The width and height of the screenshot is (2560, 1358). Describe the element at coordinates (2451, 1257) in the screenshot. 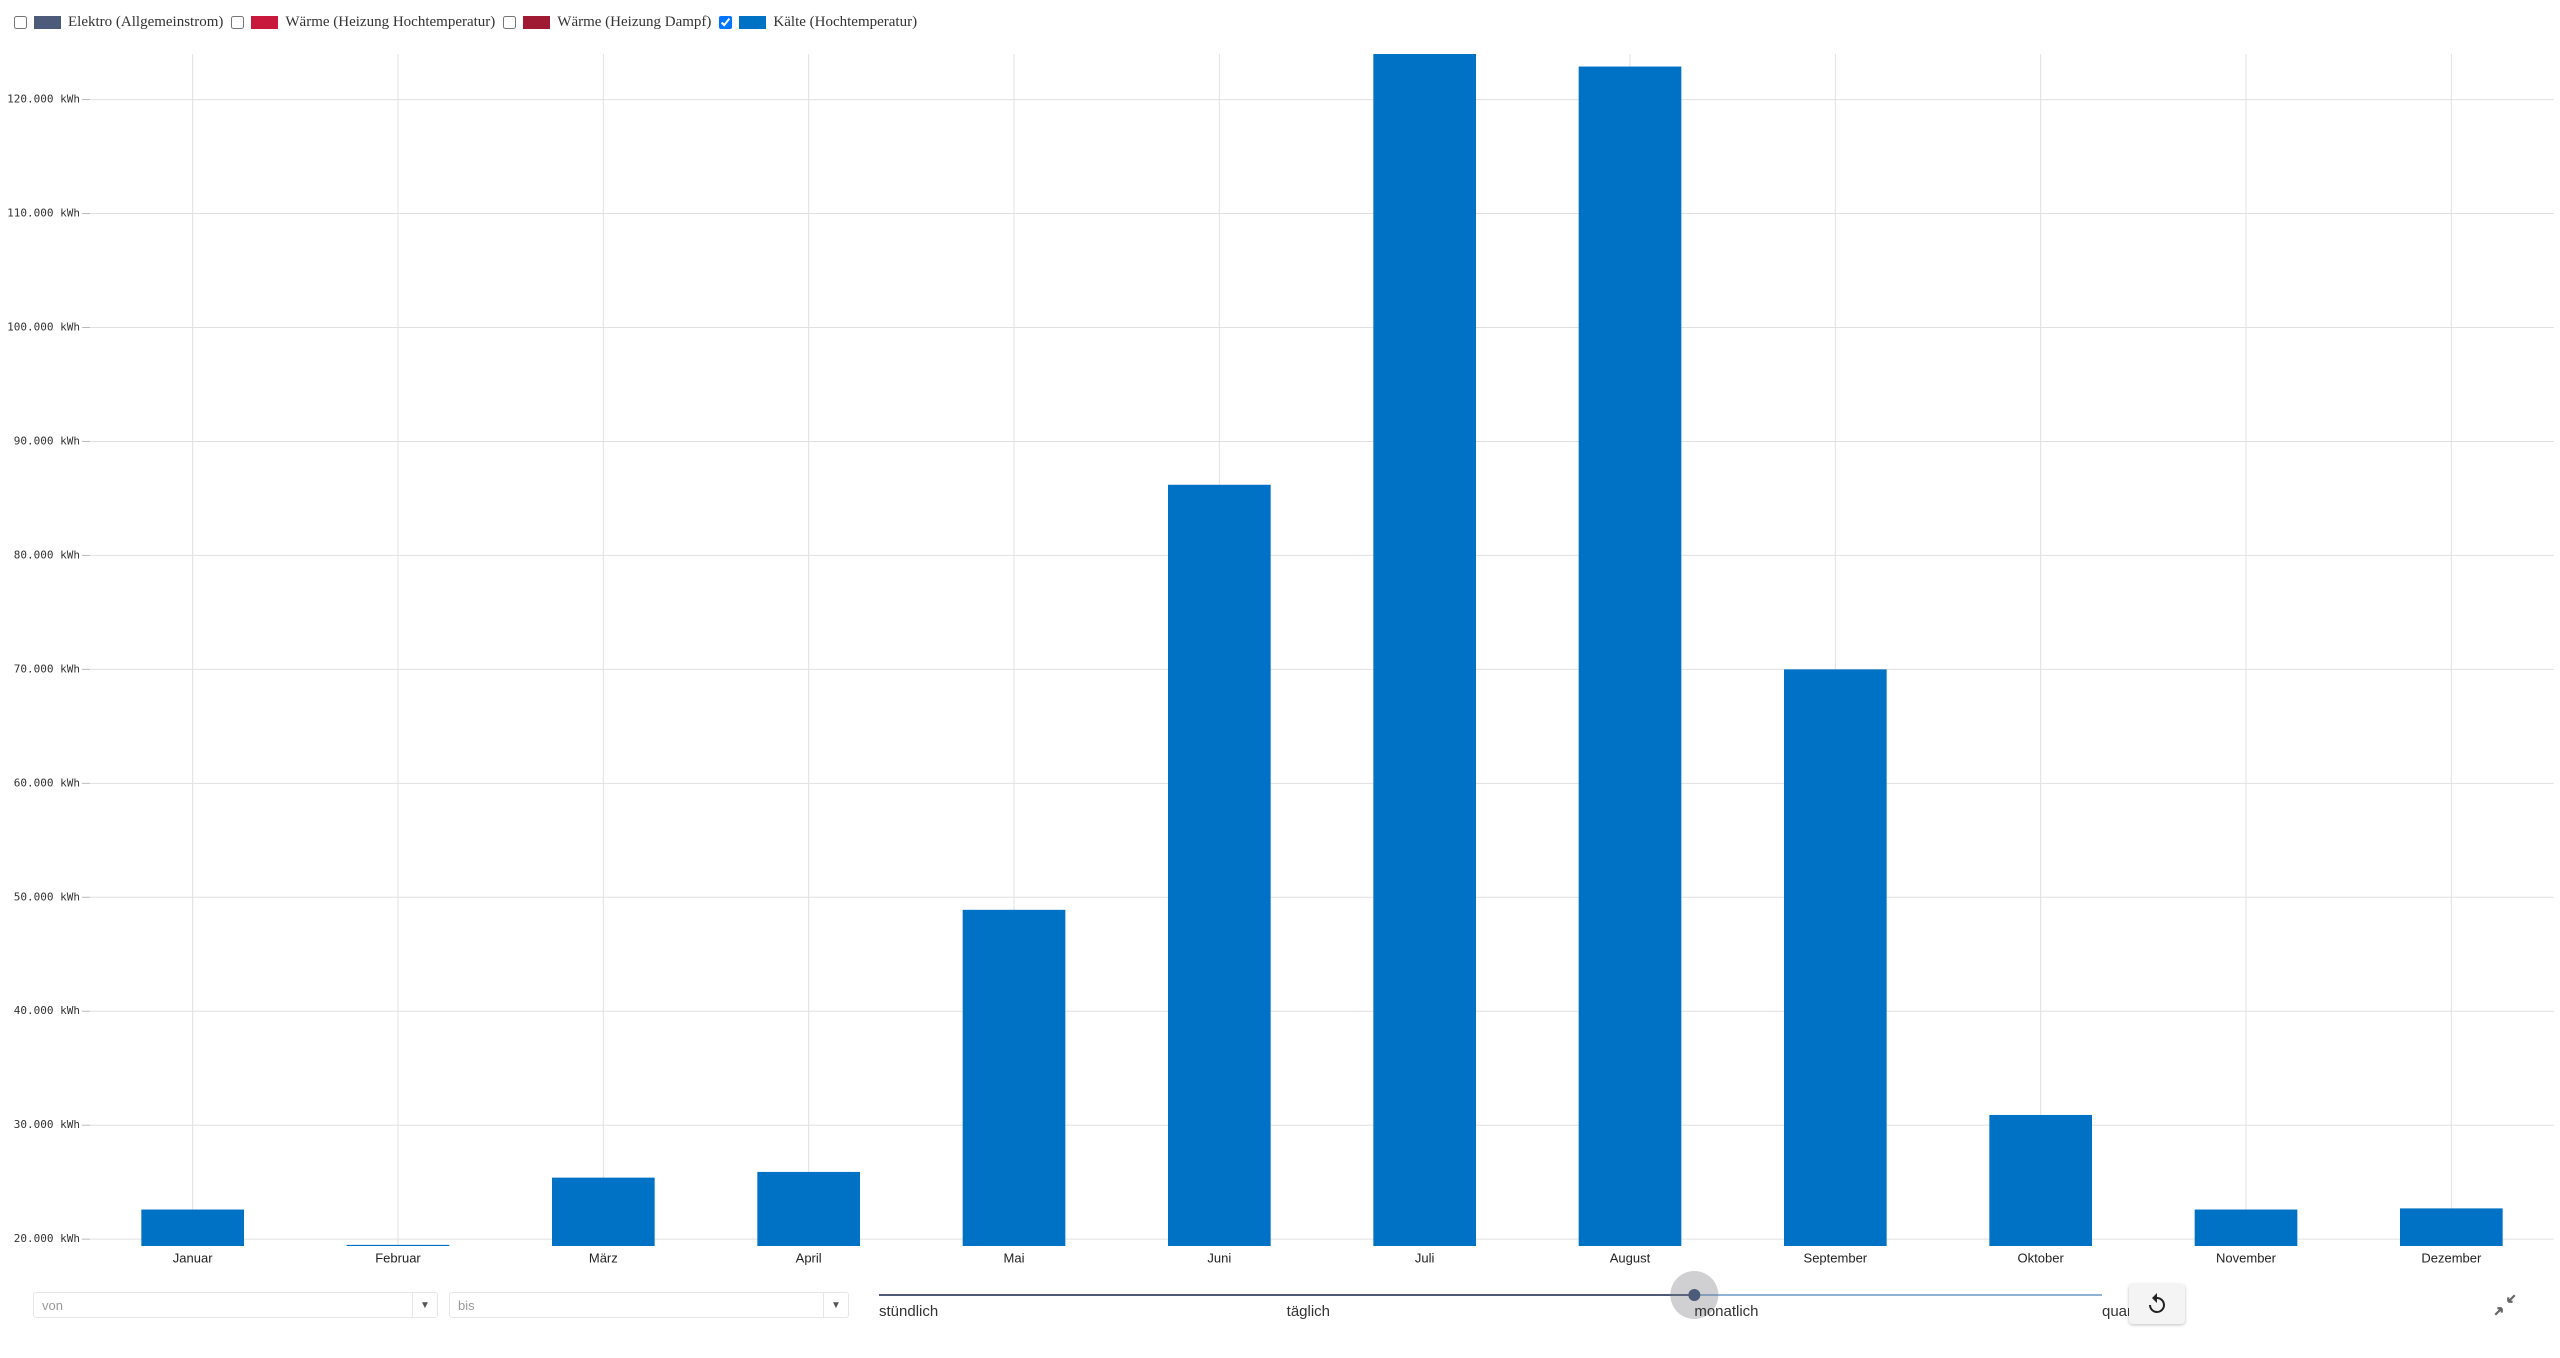

I see `x-tick-label: Dezember` at that location.